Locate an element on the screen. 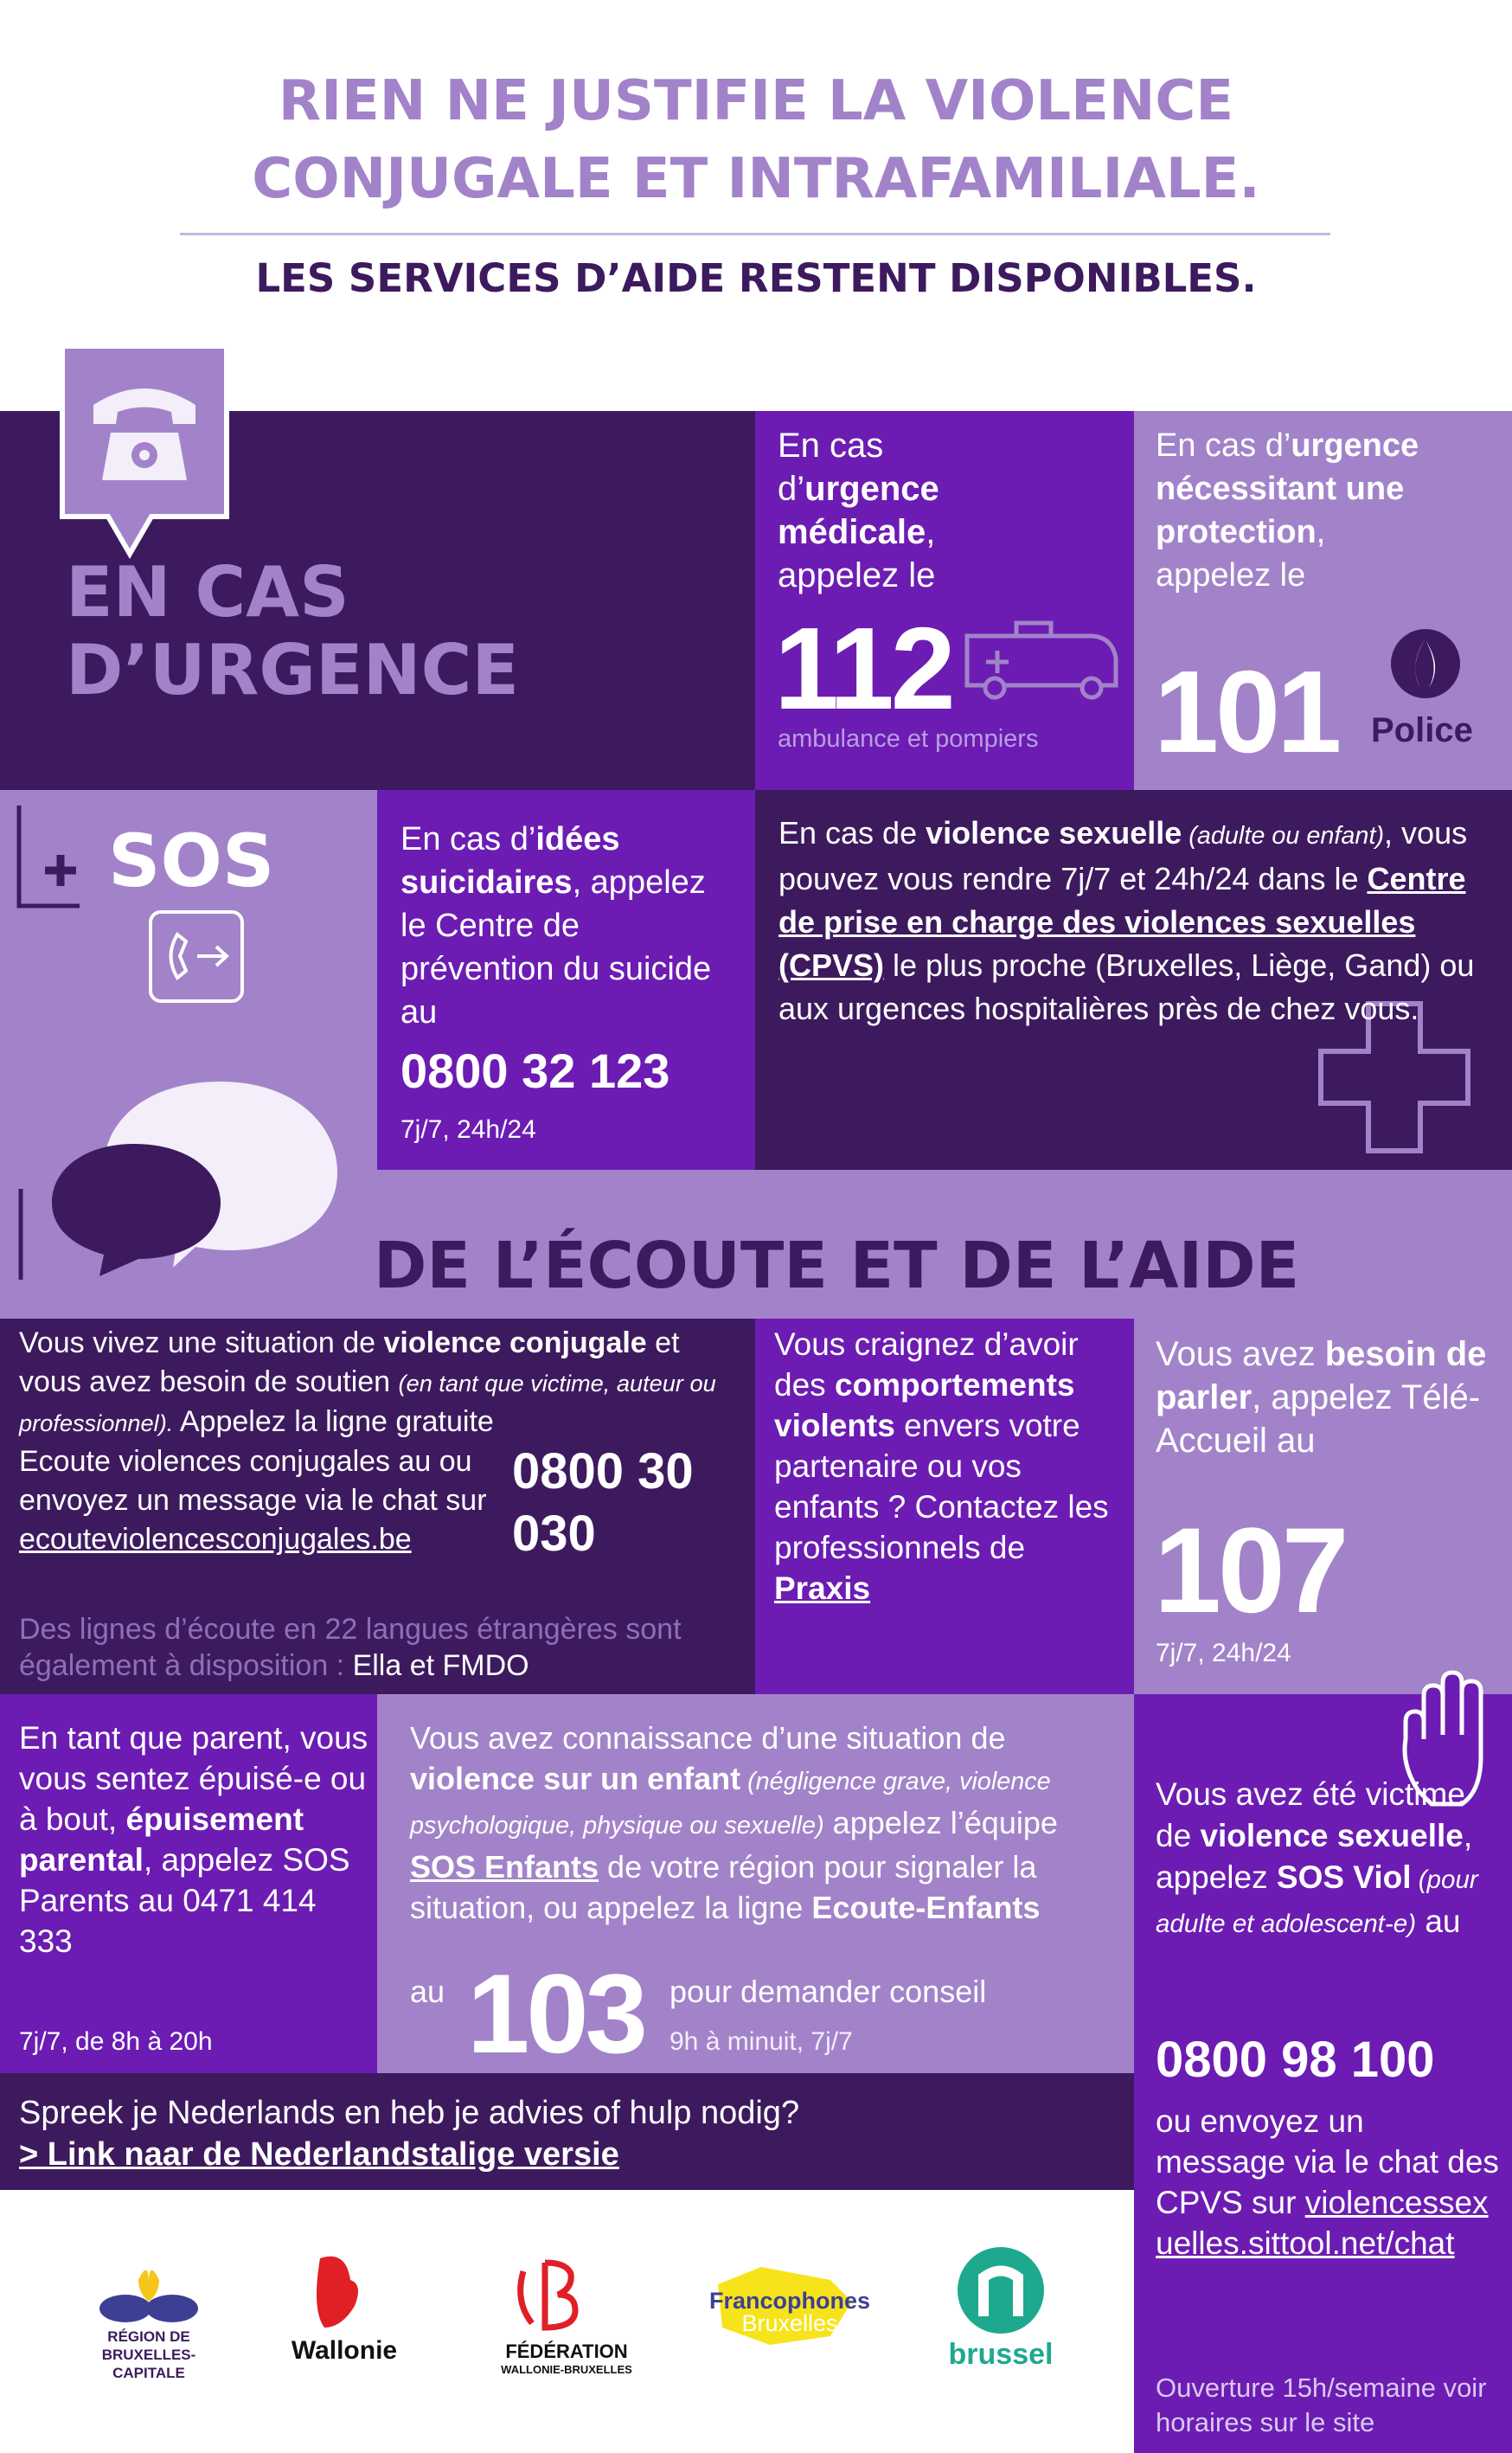 The image size is (1512, 2453). heading-line: EN CAS is located at coordinates (207, 592).